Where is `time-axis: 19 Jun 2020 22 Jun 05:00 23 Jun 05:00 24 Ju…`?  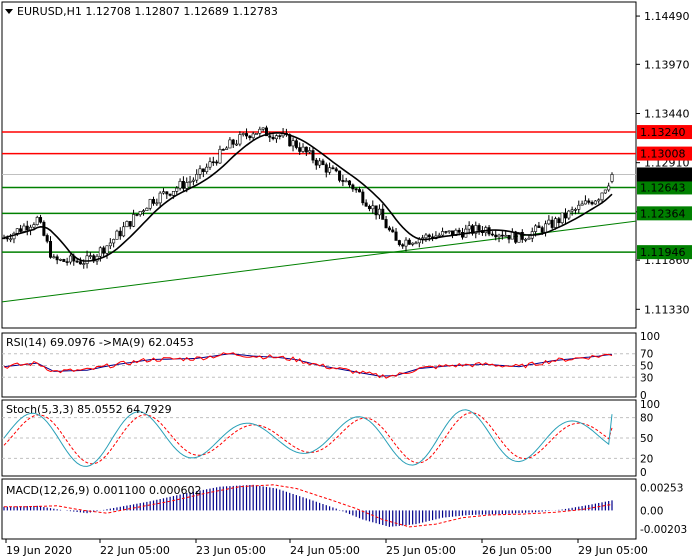 time-axis: 19 Jun 2020 22 Jun 05:00 23 Jun 05:00 24 Ju… is located at coordinates (326, 548).